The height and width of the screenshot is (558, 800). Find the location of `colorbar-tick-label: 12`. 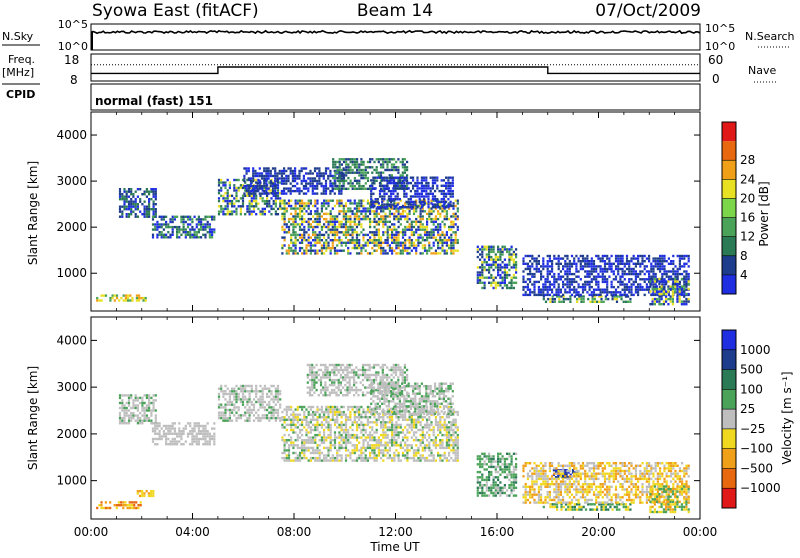

colorbar-tick-label: 12 is located at coordinates (747, 237).